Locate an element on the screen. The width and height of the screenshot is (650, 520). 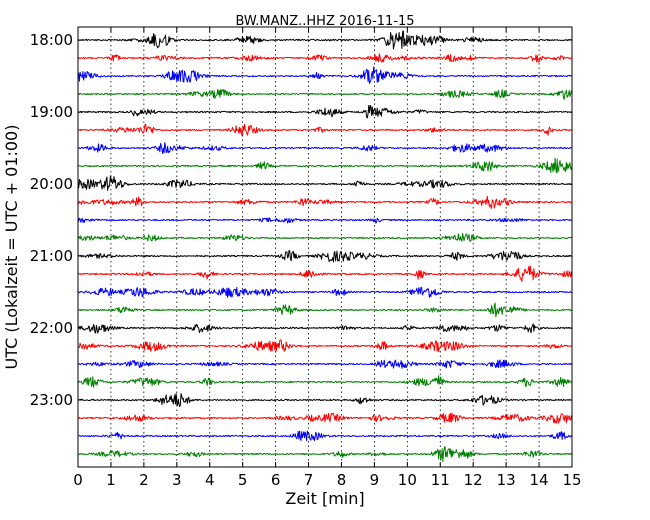
x-tick-label: 0 is located at coordinates (78, 480).